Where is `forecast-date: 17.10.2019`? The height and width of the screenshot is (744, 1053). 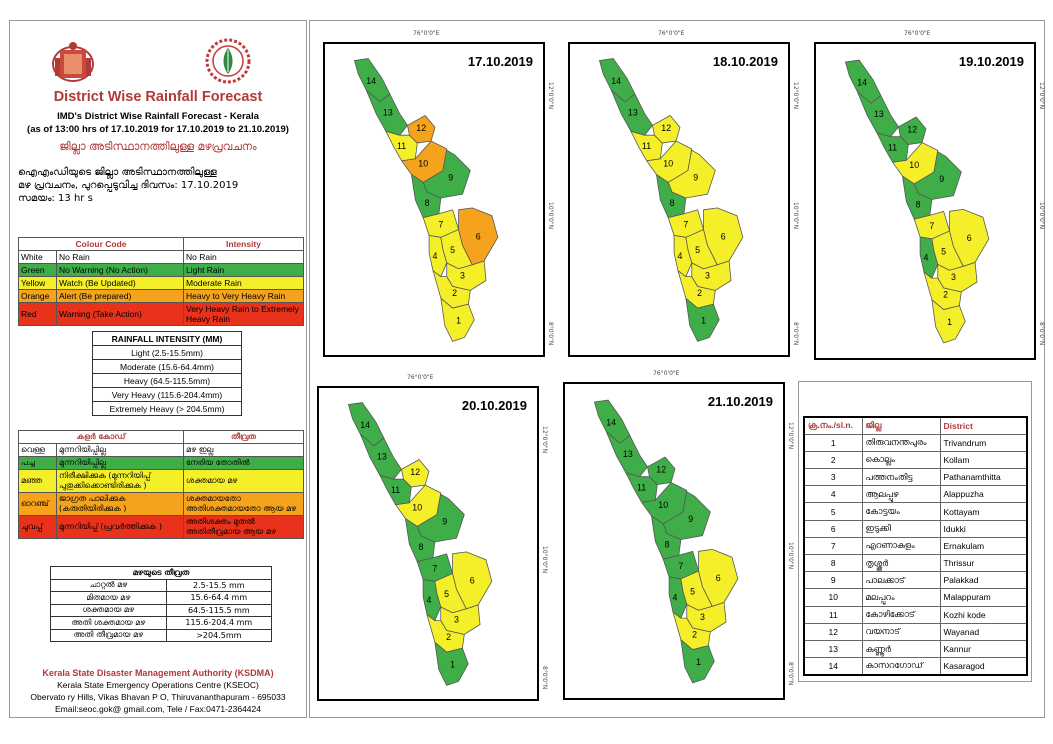 forecast-date: 17.10.2019 is located at coordinates (500, 61).